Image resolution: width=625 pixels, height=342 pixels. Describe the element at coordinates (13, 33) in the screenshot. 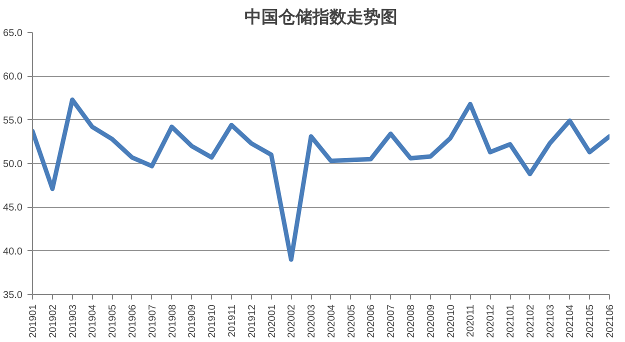

I see `y-tick-label: 65.0` at that location.